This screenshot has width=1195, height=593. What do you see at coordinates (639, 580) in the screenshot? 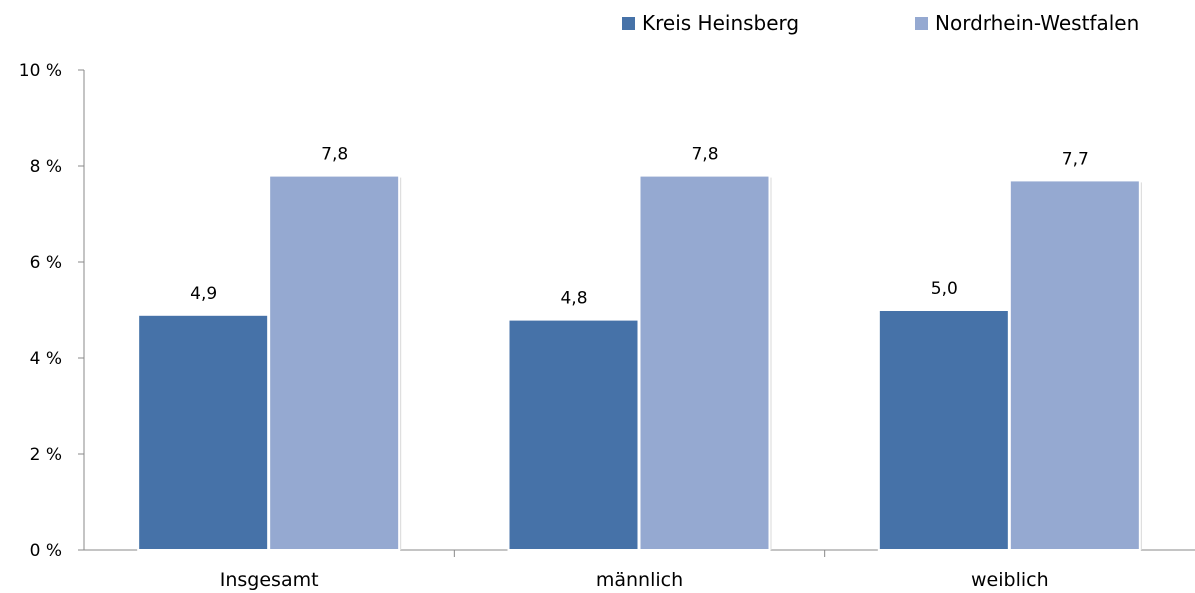
I see `x-category-label: männlich` at bounding box center [639, 580].